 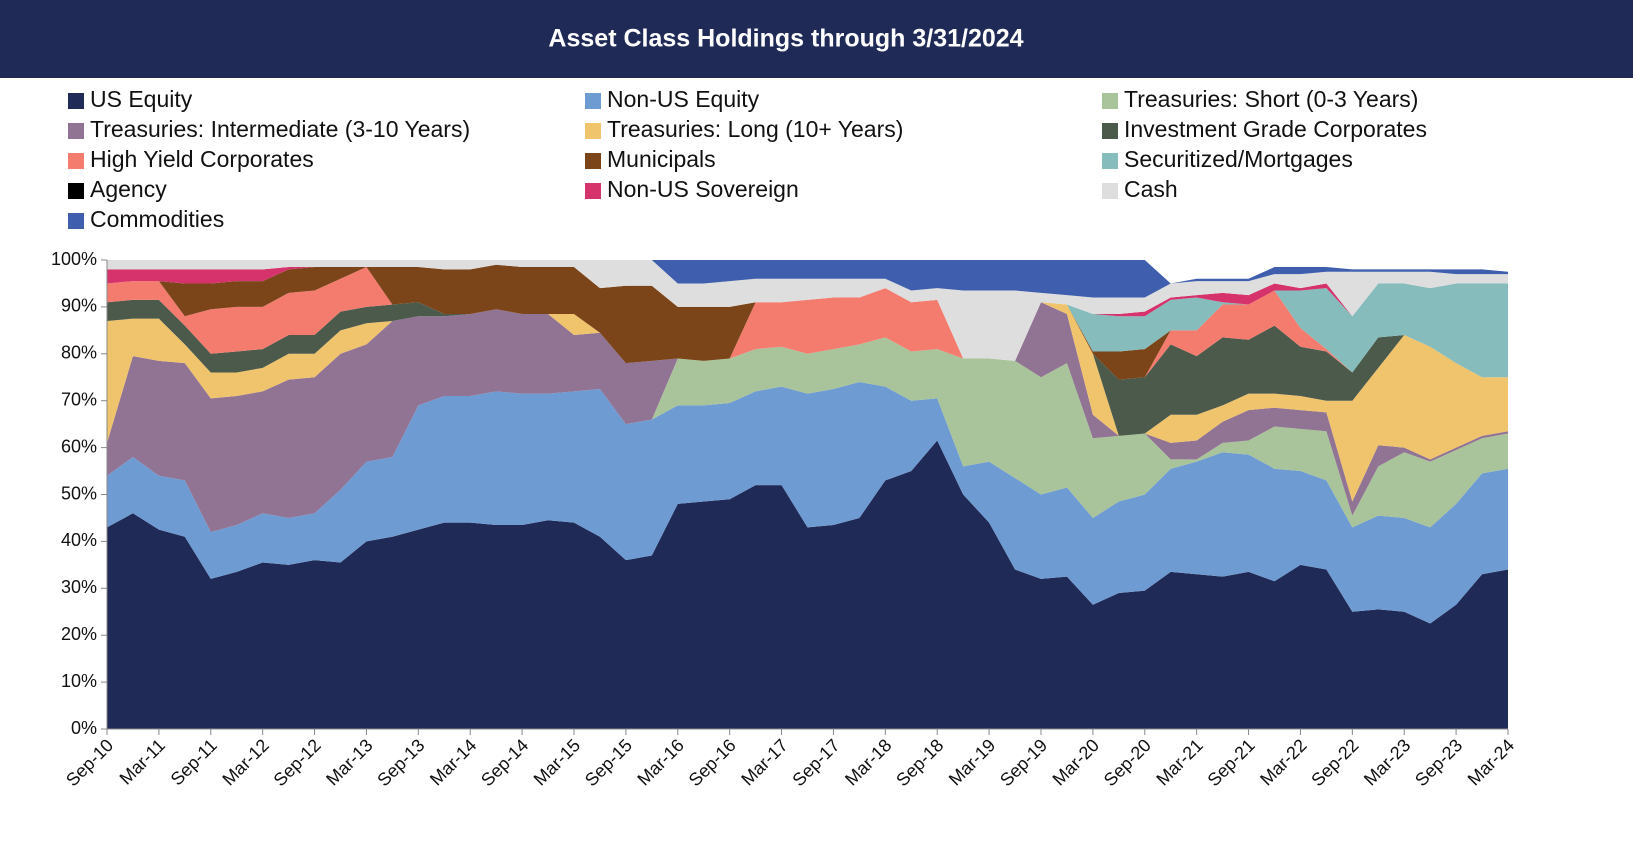 I want to click on x-tick-label: Mar-16, so click(x=661, y=762).